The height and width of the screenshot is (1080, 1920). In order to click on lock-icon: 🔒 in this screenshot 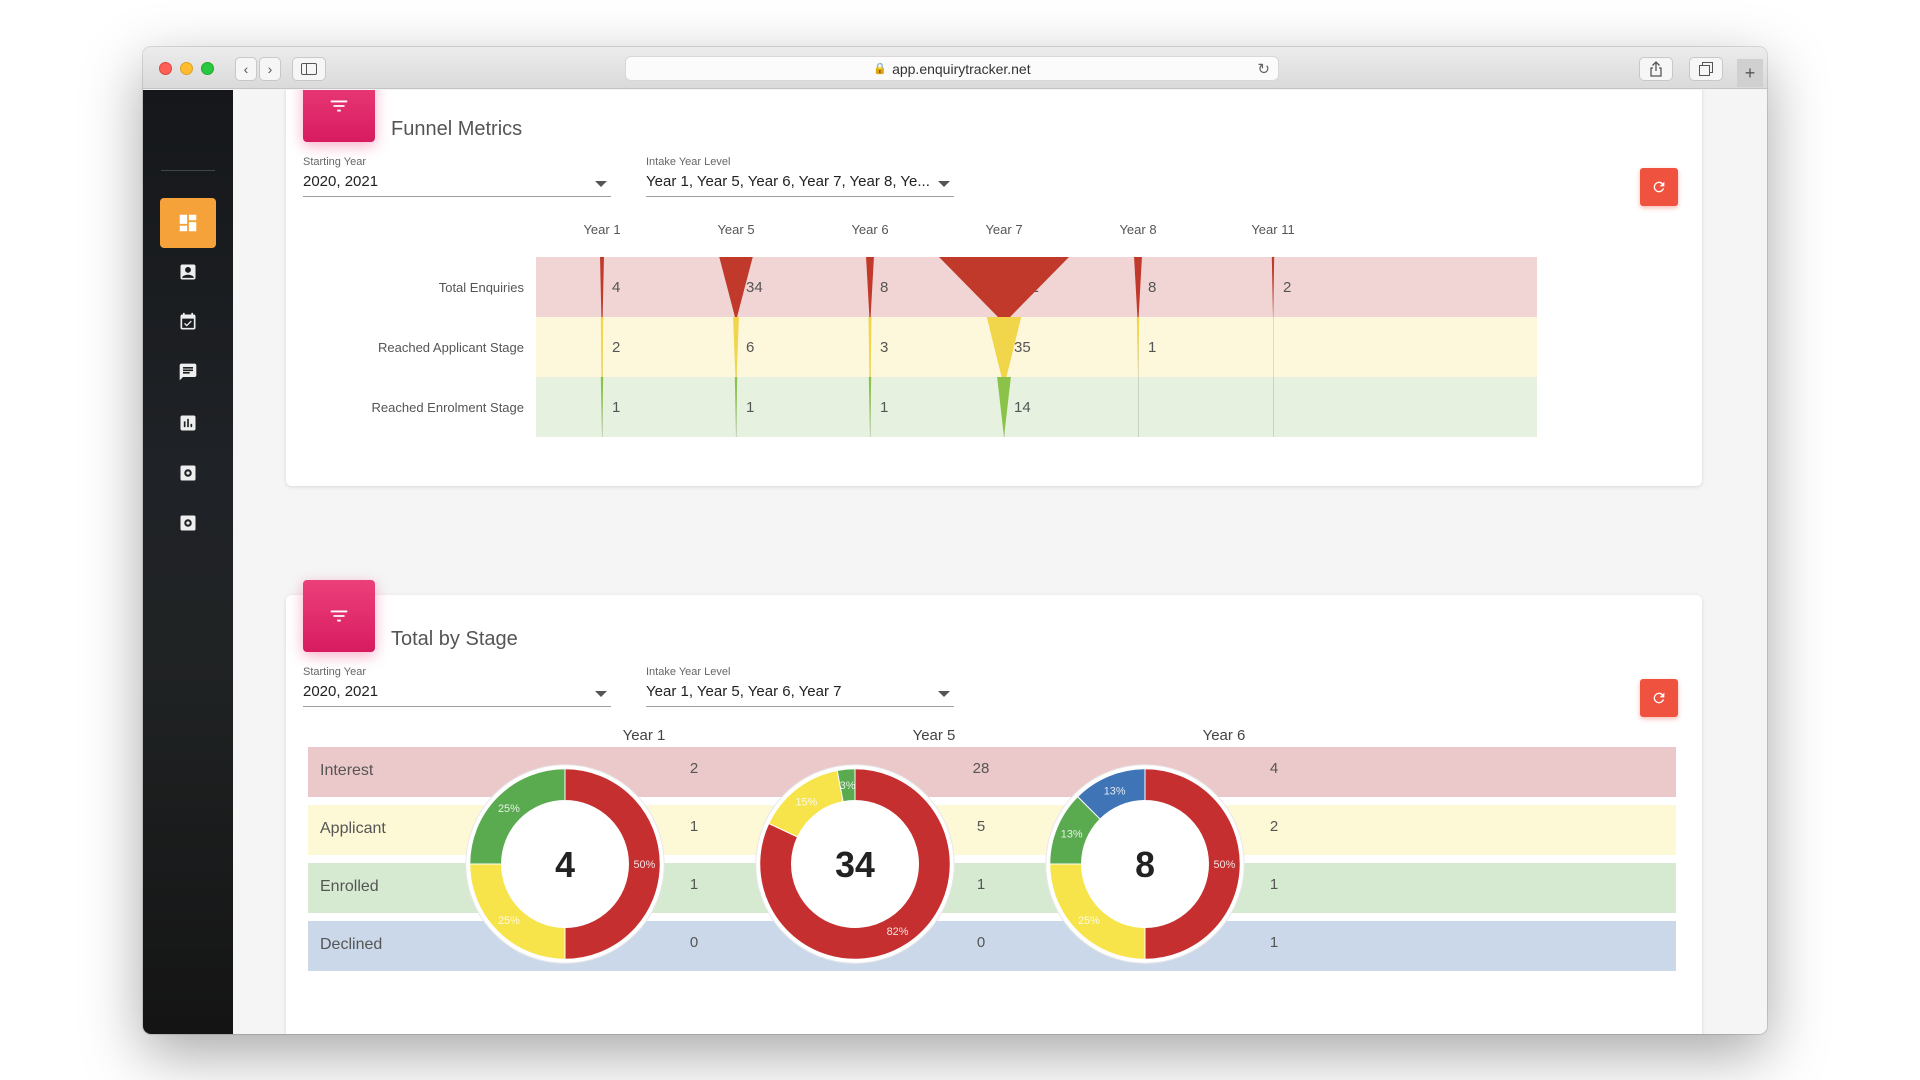, I will do `click(880, 69)`.